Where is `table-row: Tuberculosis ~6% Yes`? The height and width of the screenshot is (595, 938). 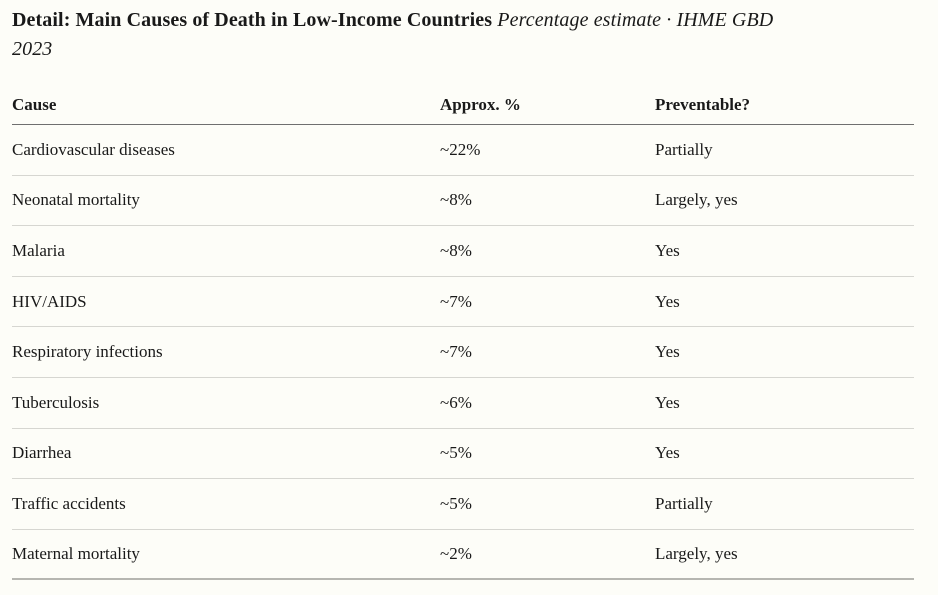 table-row: Tuberculosis ~6% Yes is located at coordinates (463, 403).